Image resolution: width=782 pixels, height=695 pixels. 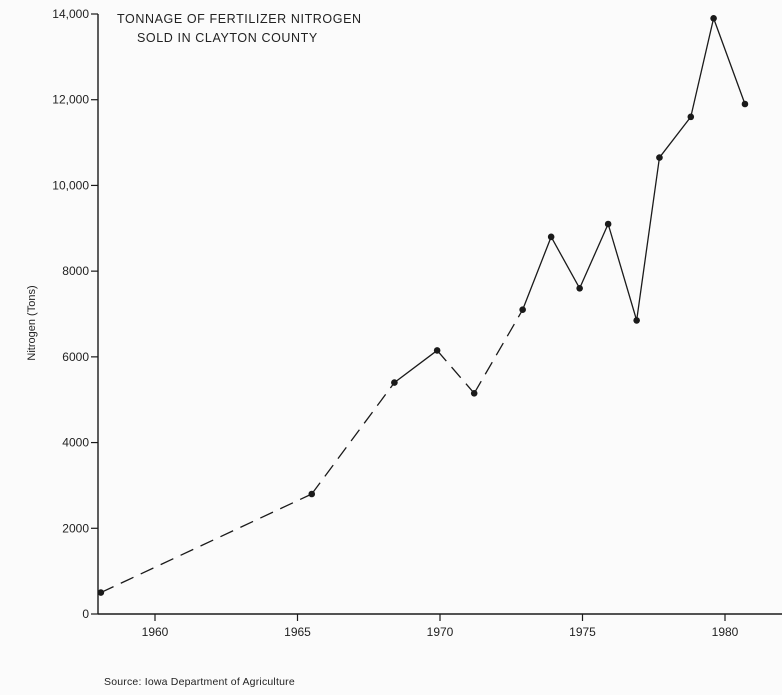 I want to click on x-tick-label: 1965, so click(x=297, y=632).